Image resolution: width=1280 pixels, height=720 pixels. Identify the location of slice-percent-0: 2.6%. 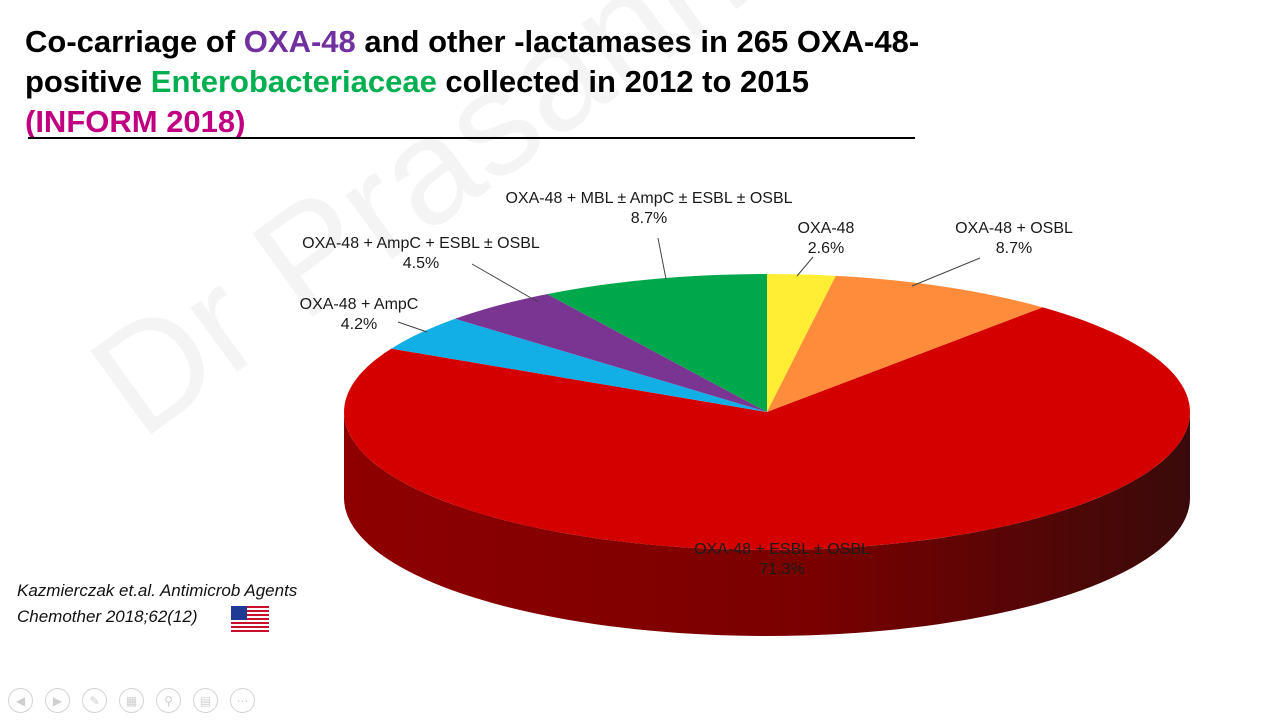
(826, 248).